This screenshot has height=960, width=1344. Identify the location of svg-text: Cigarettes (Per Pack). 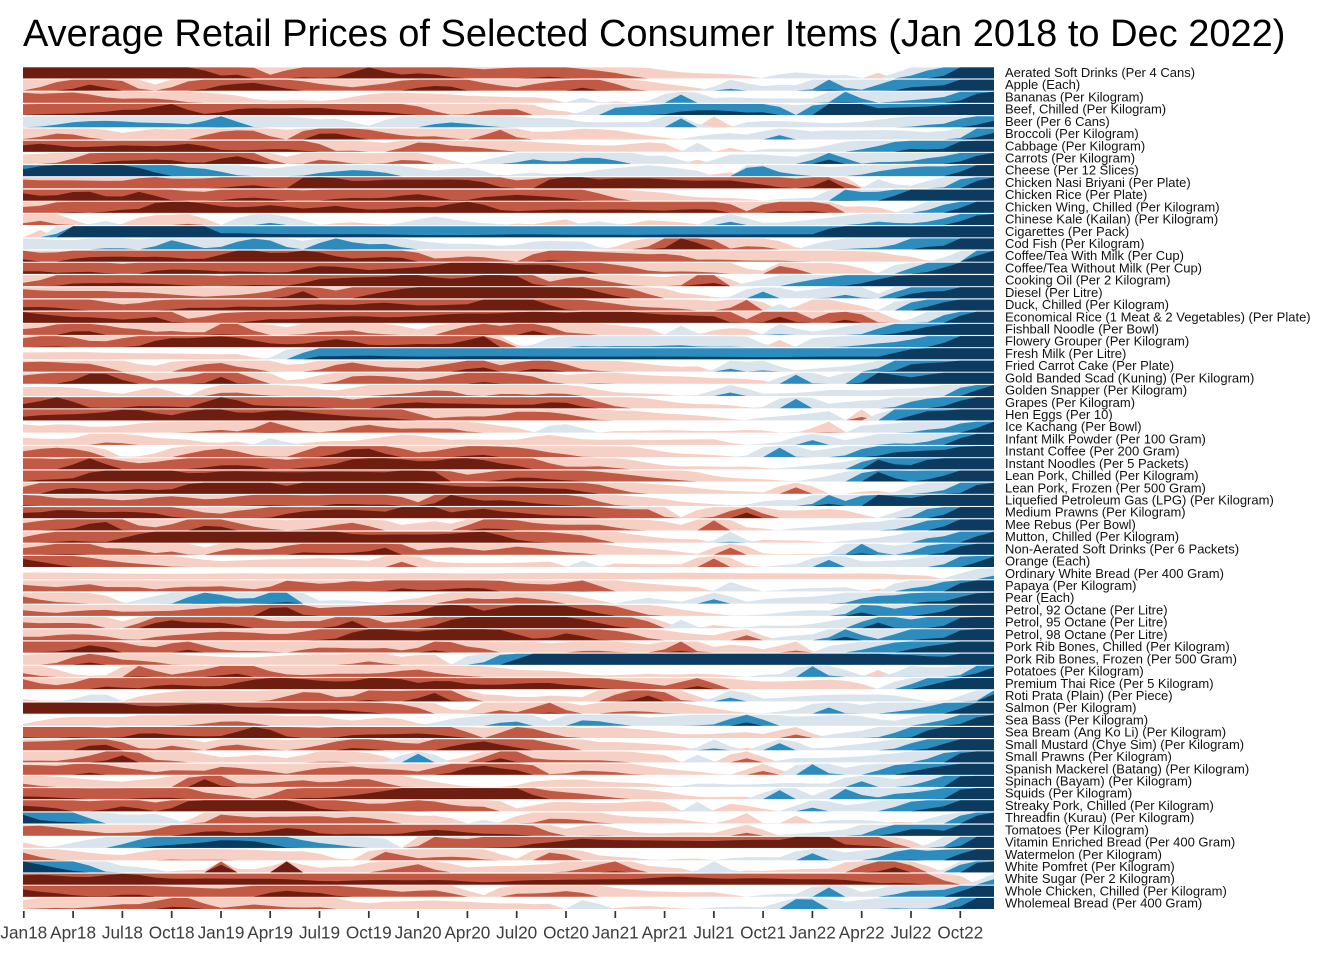
(1067, 231).